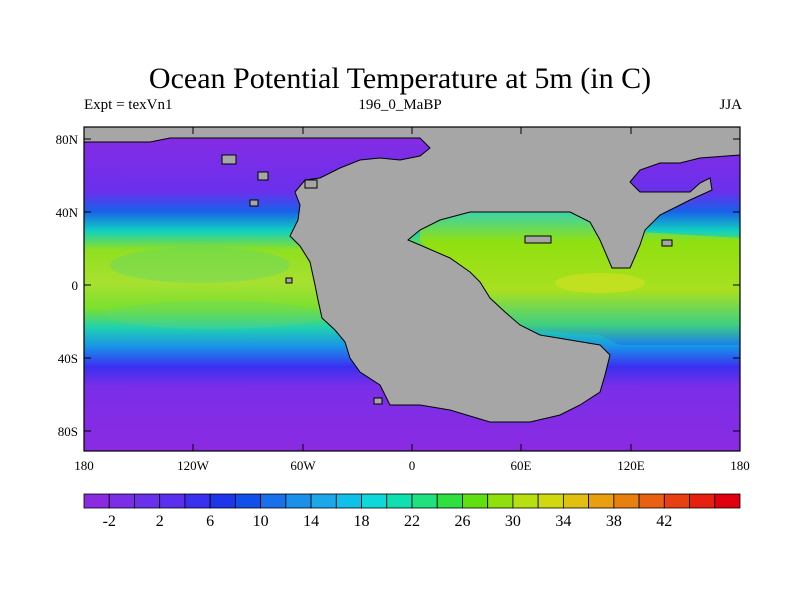 The height and width of the screenshot is (600, 800). What do you see at coordinates (563, 521) in the screenshot?
I see `colorbar-label: 34` at bounding box center [563, 521].